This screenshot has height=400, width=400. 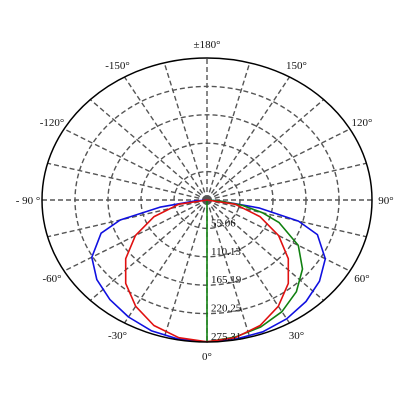 What do you see at coordinates (117, 336) in the screenshot?
I see `angle-label: -30°` at bounding box center [117, 336].